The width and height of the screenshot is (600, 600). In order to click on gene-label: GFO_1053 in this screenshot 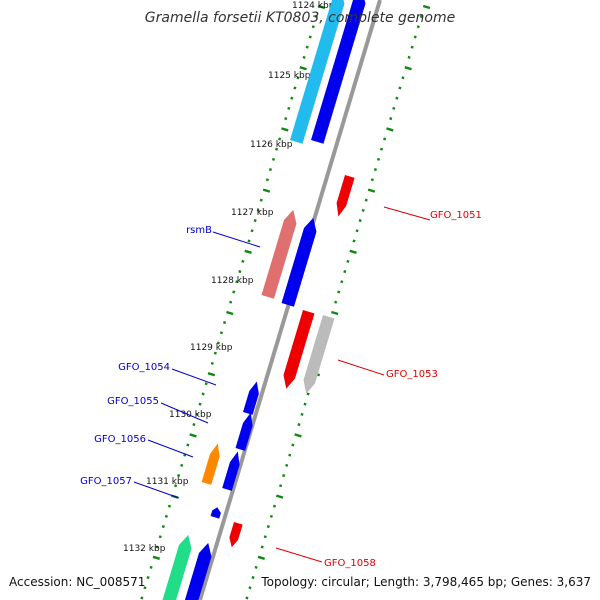, I will do `click(412, 374)`.